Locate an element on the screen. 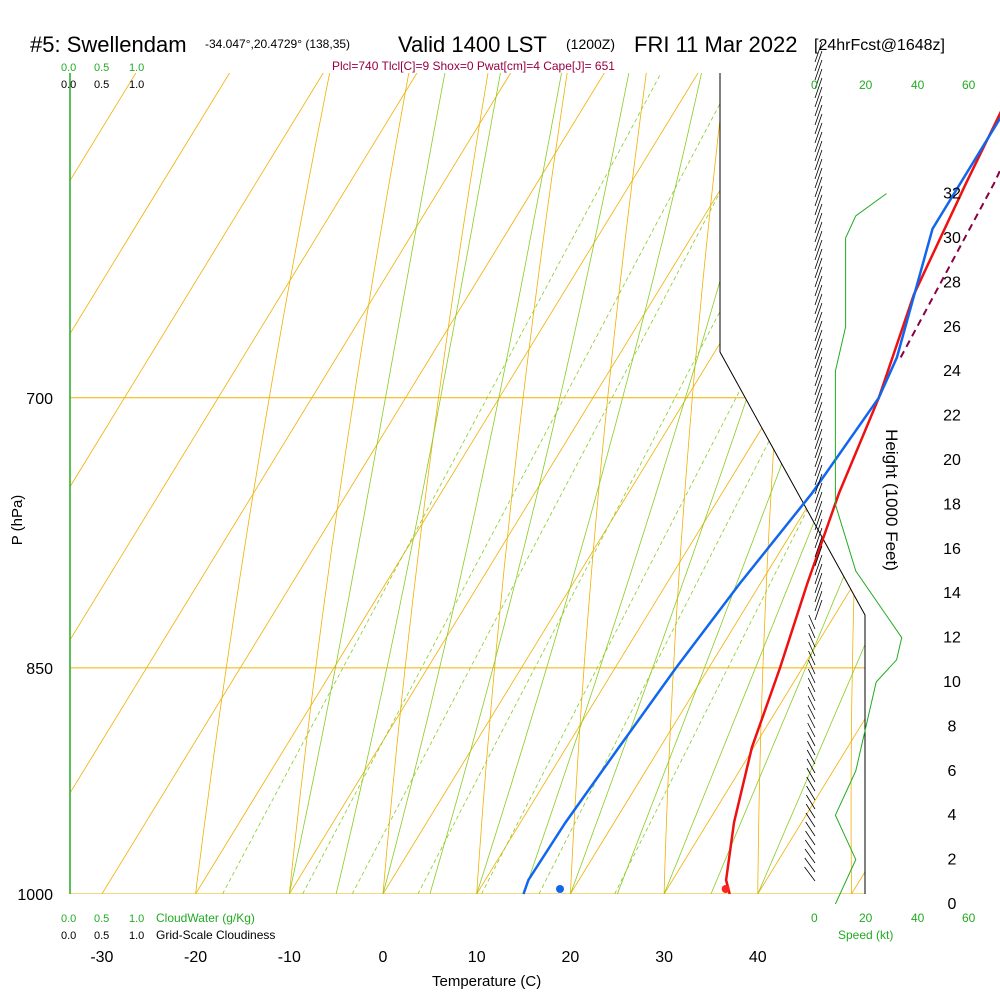 The width and height of the screenshot is (1000, 1000). surface-dewpoint-dot is located at coordinates (560, 889).